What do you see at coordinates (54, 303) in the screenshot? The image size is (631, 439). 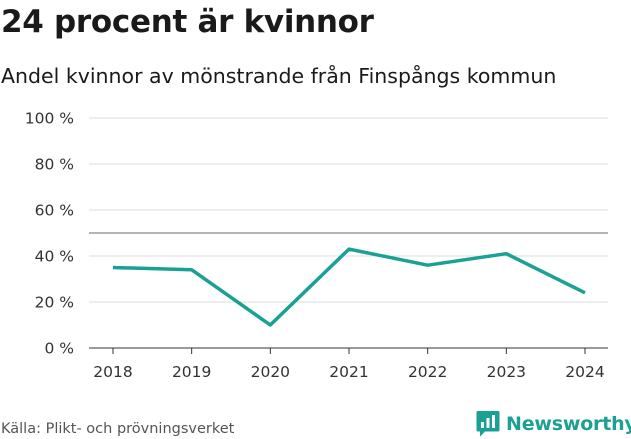 I see `y-tick-label-20: 20 %` at bounding box center [54, 303].